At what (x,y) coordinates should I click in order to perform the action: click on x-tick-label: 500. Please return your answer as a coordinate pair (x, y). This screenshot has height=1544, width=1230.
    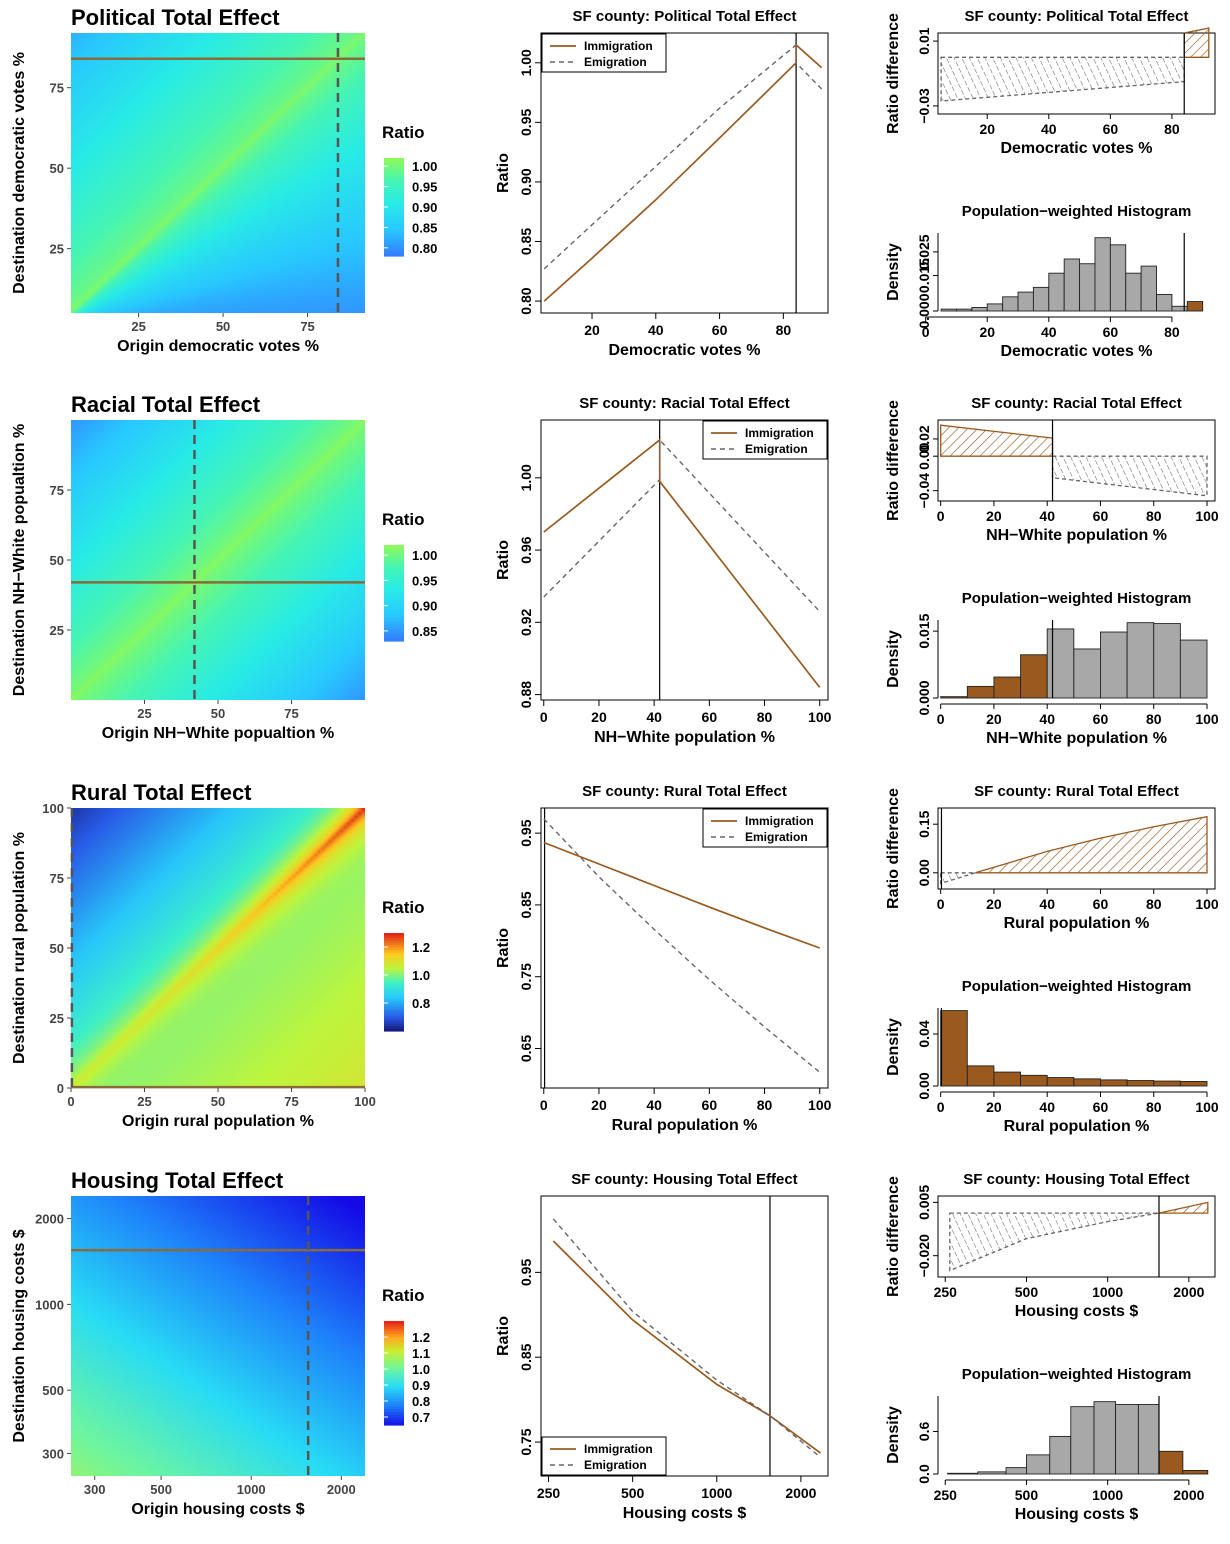
    Looking at the image, I should click on (633, 1493).